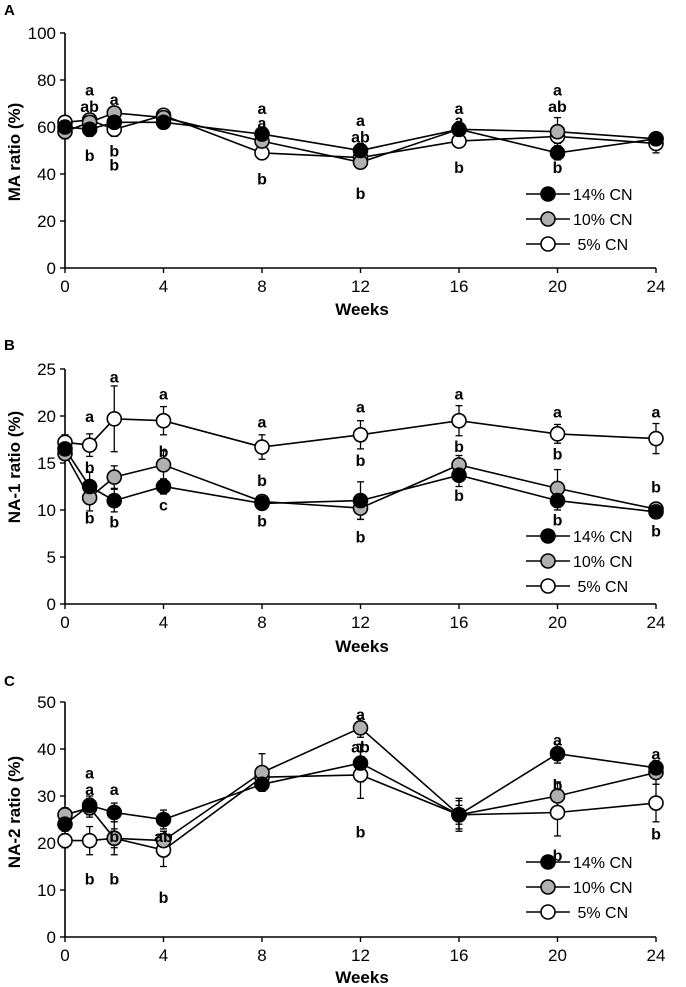 The image size is (686, 987). Describe the element at coordinates (46, 702) in the screenshot. I see `y-tick-label: 50` at that location.